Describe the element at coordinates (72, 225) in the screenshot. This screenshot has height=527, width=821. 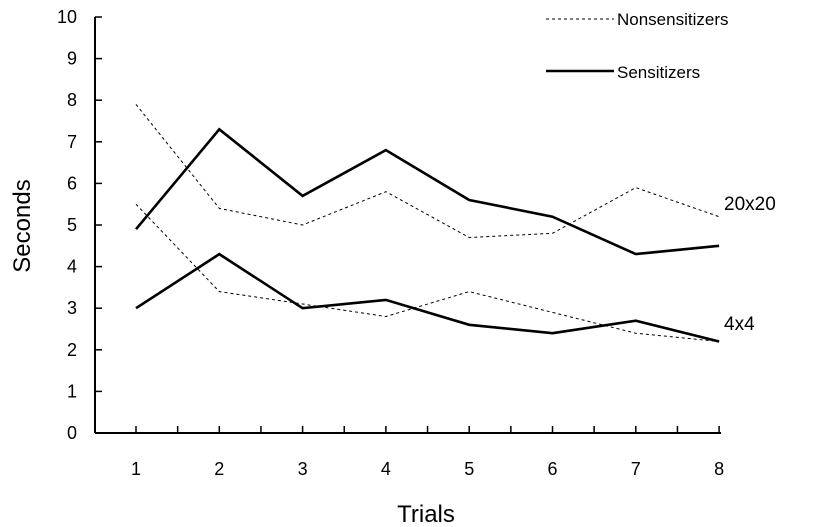
I see `y-tick-label: 5` at that location.